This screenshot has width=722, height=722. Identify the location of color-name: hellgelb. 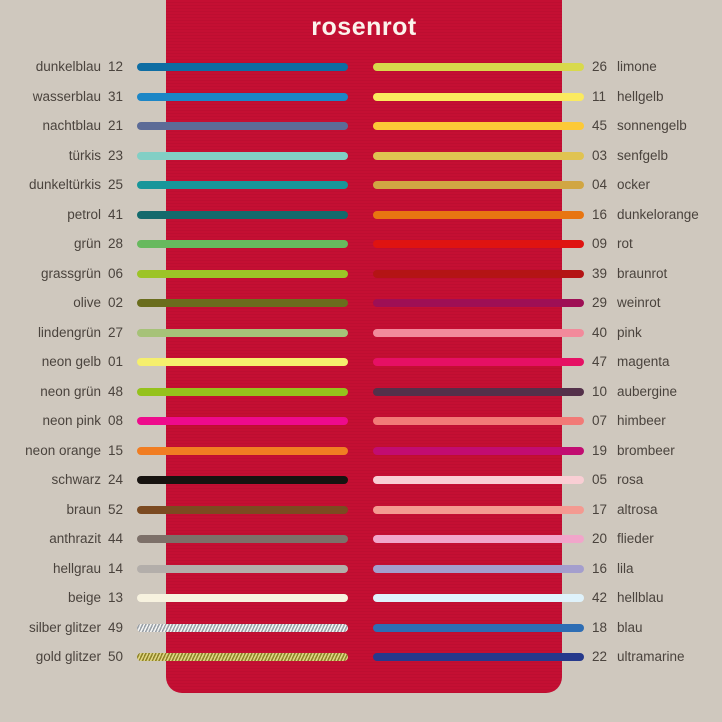
(640, 96).